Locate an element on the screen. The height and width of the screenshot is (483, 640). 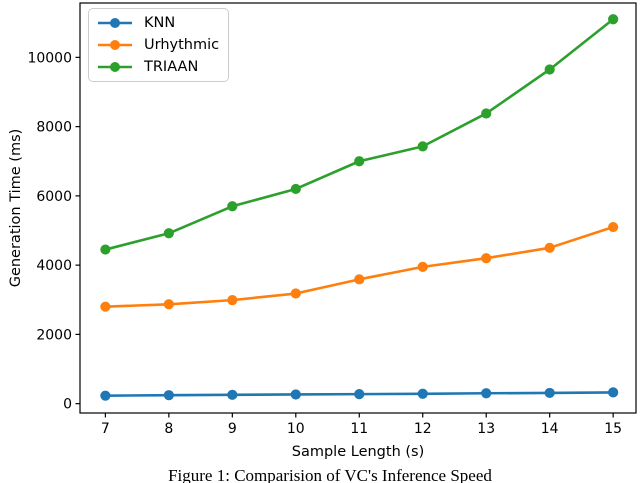
legend: KNN Urhythmic TRIAAN is located at coordinates (158, 45).